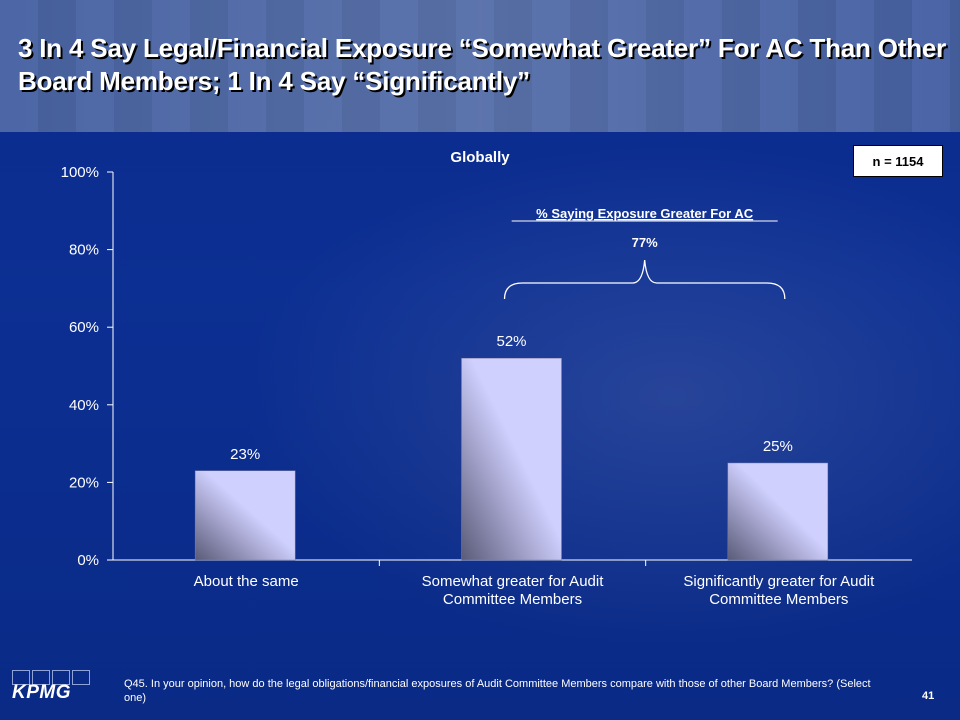 The width and height of the screenshot is (960, 720). I want to click on x-category-label: Somewhat greater for Audit, so click(513, 581).